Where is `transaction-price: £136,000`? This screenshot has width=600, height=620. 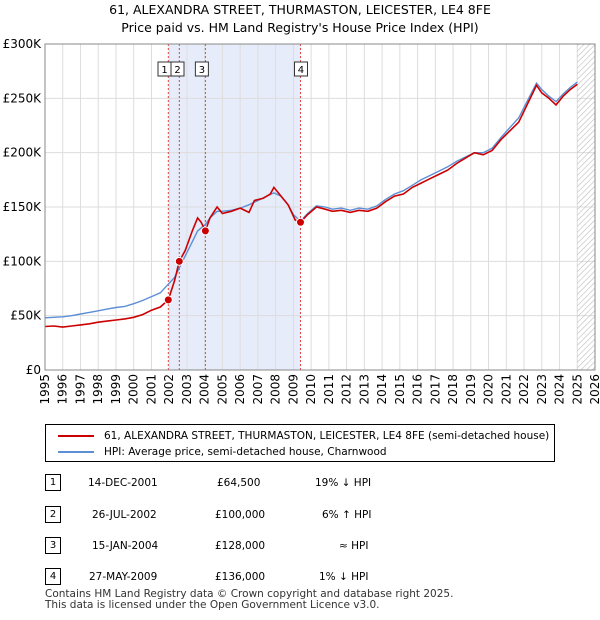 transaction-price: £136,000 is located at coordinates (240, 577).